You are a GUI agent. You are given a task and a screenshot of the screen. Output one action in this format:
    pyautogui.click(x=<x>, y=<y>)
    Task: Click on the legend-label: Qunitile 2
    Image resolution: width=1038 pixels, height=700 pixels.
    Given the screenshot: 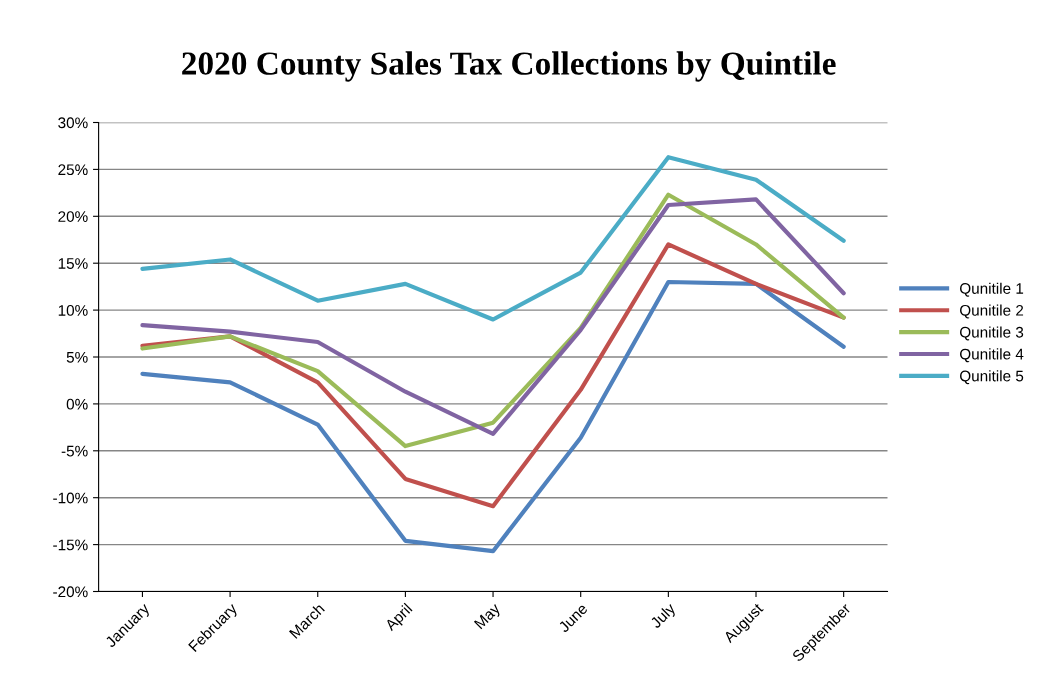 What is the action you would take?
    pyautogui.click(x=992, y=311)
    